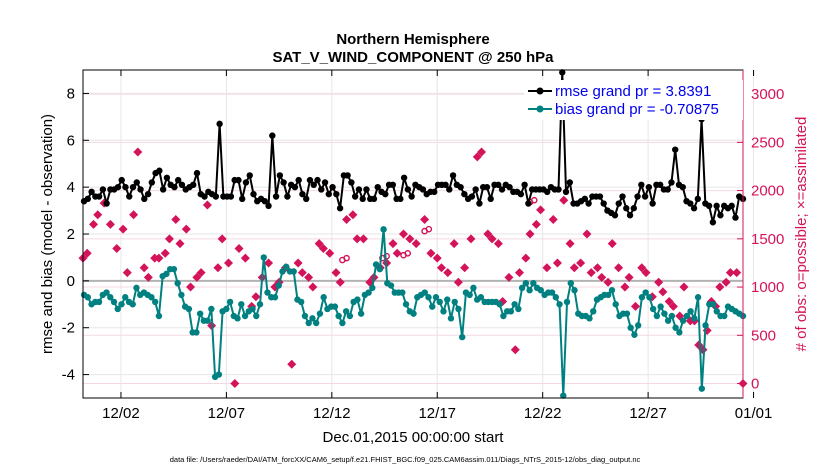  I want to click on y2-tick-label: 2500, so click(767, 142).